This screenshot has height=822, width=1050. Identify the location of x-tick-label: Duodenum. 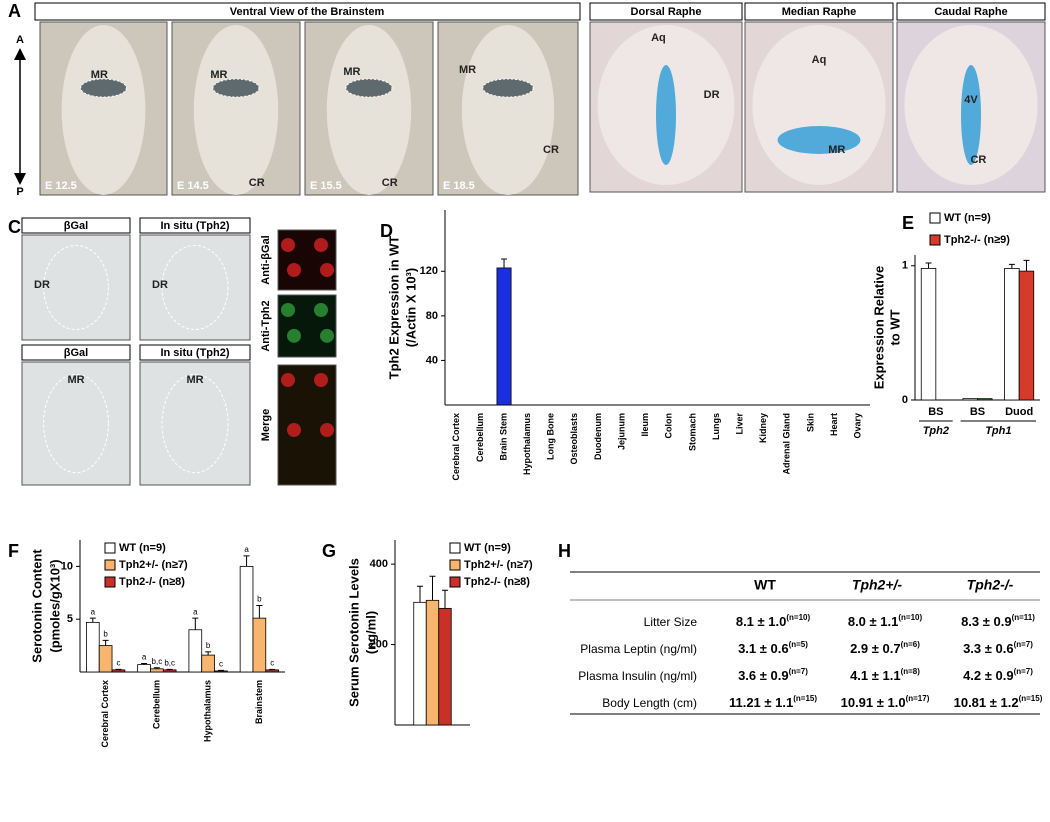
(598, 436).